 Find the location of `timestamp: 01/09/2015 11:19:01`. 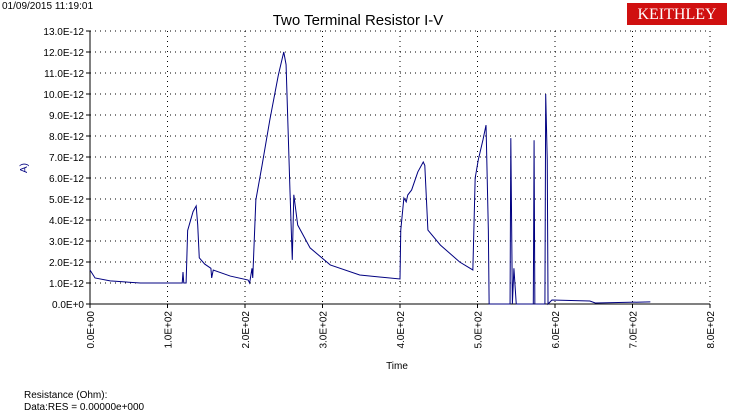

timestamp: 01/09/2015 11:19:01 is located at coordinates (47, 6).